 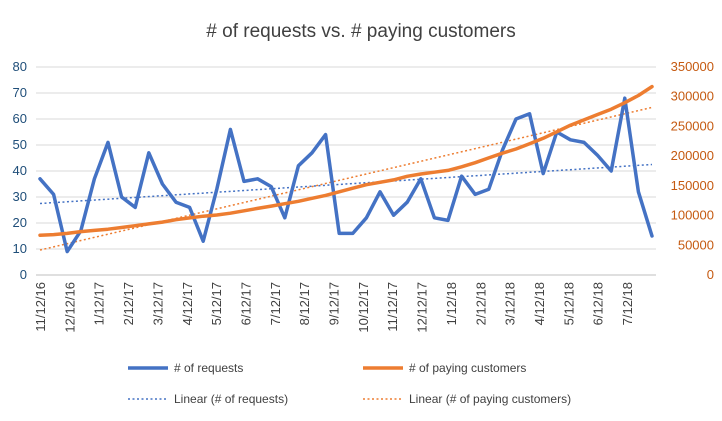 What do you see at coordinates (363, 307) in the screenshot?
I see `x-tick-label: 10/12/17` at bounding box center [363, 307].